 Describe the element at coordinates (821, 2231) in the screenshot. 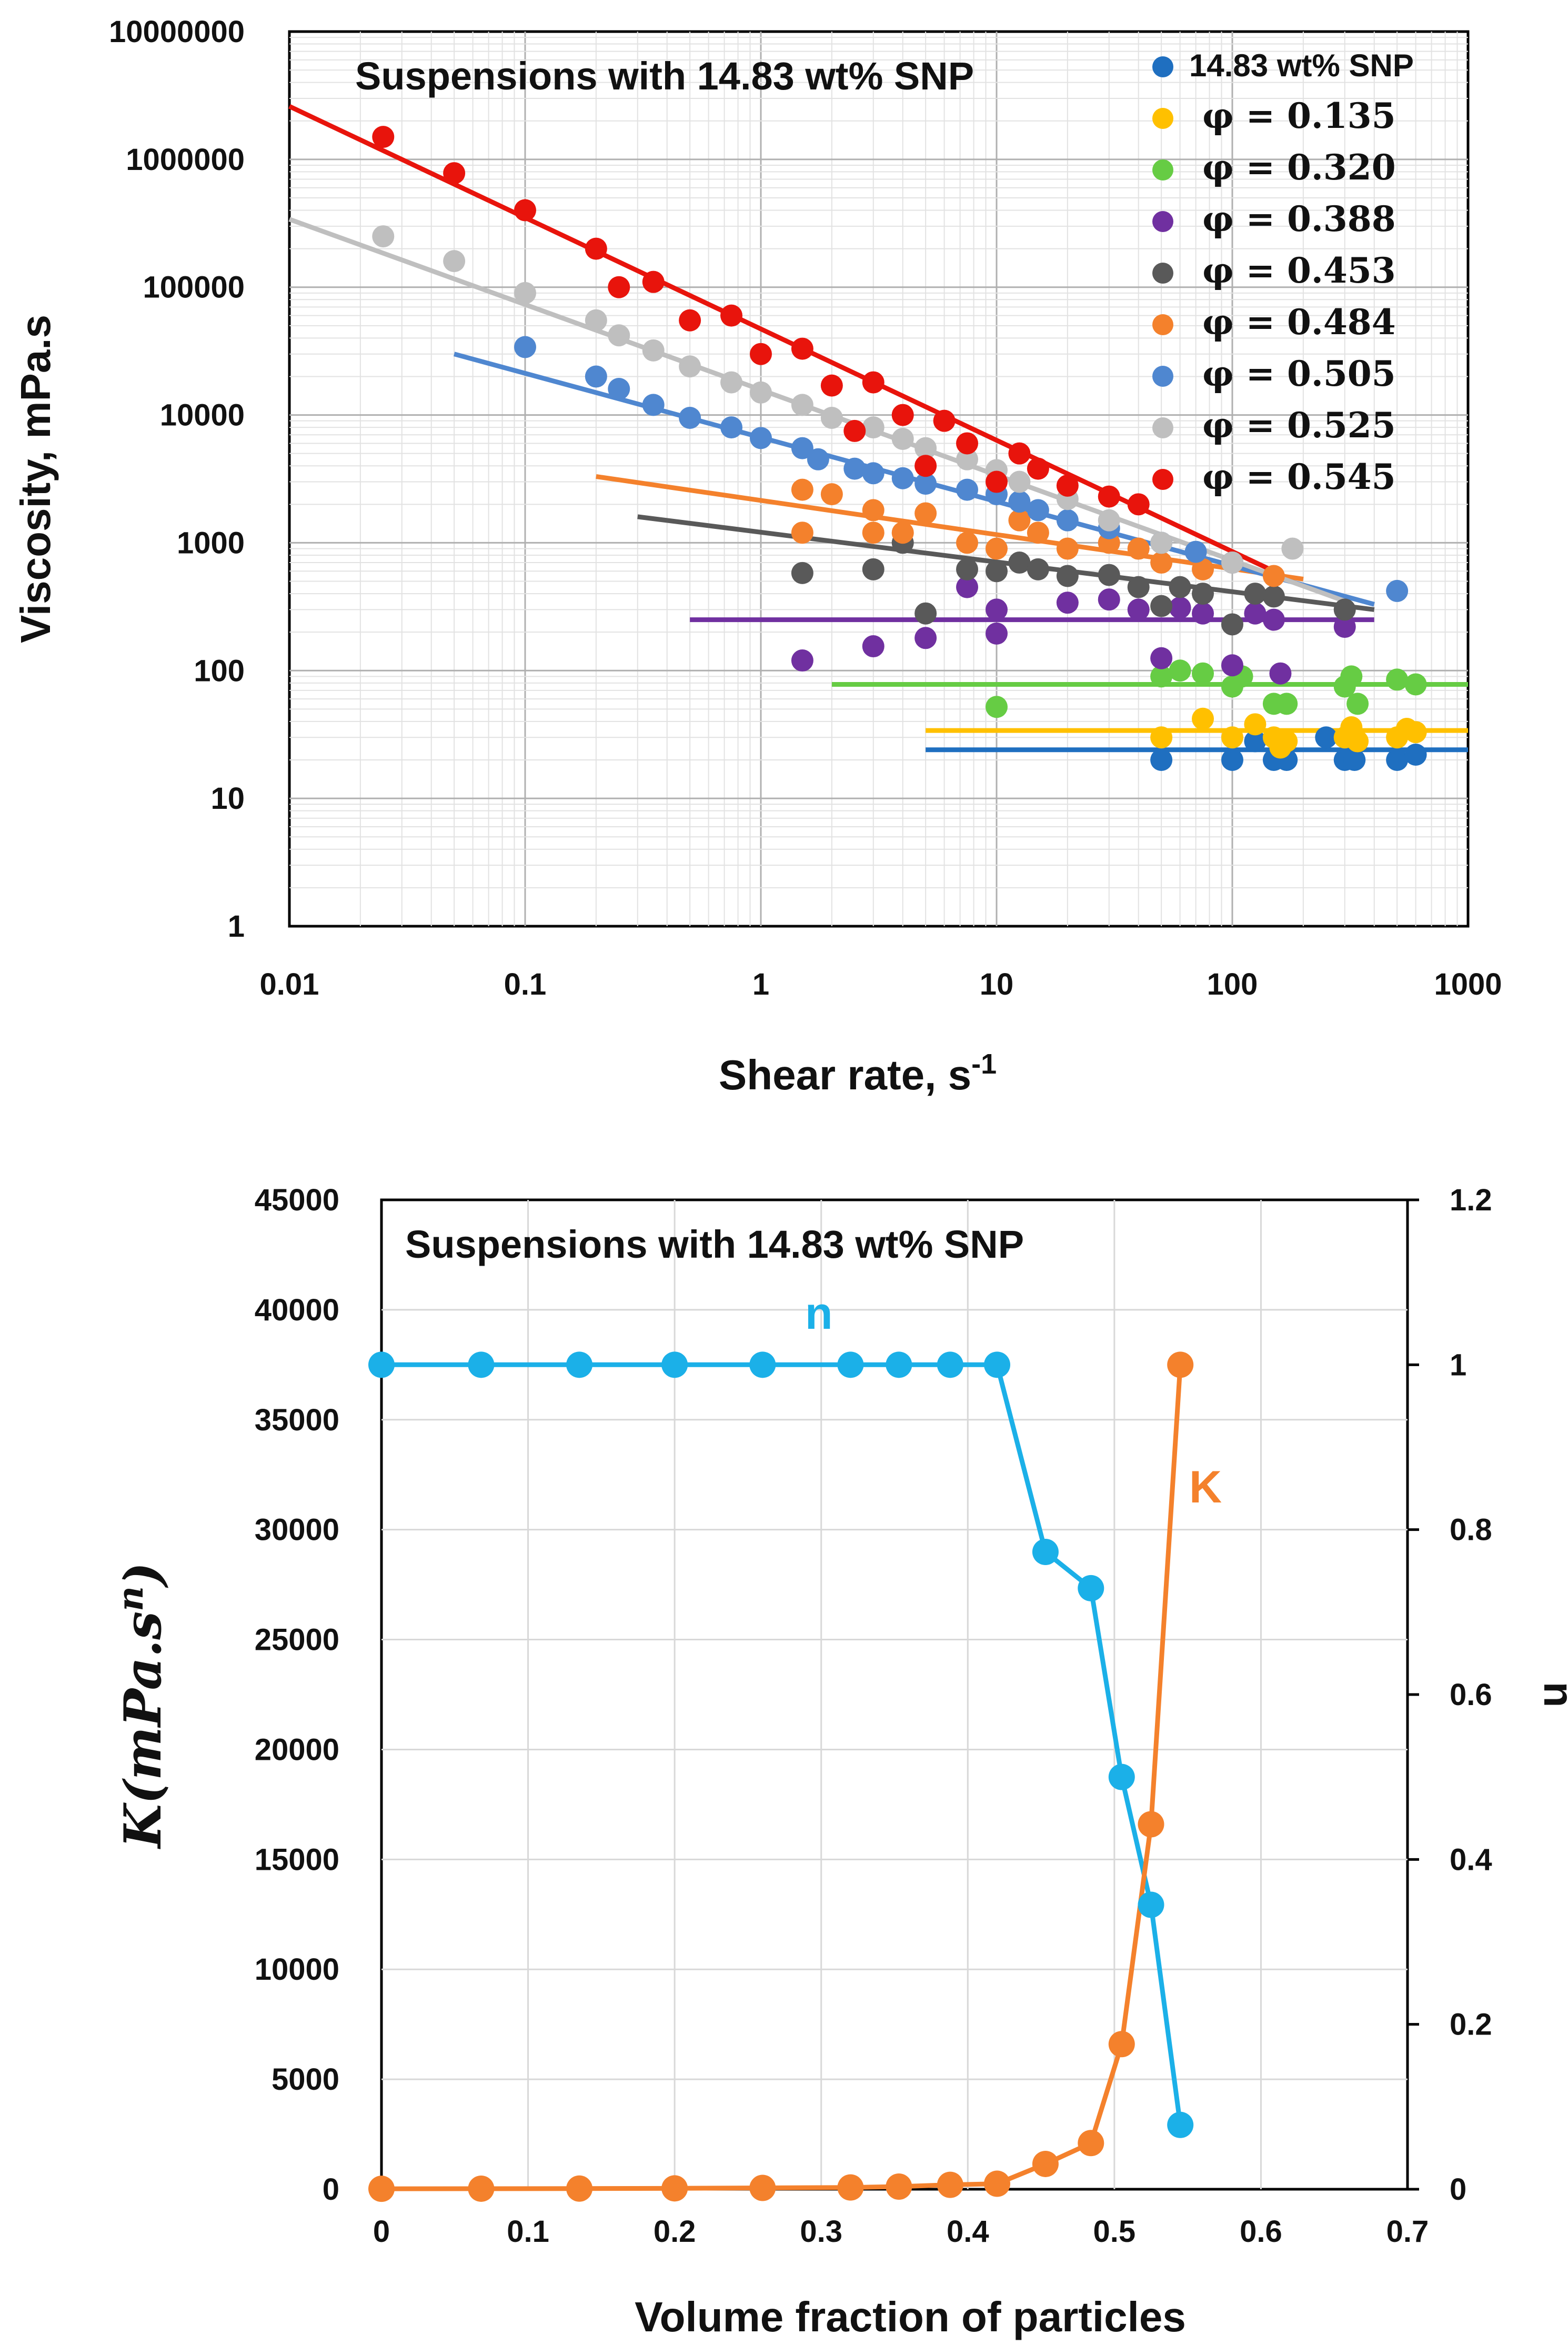

I see `x-tick-label: 0.3` at that location.